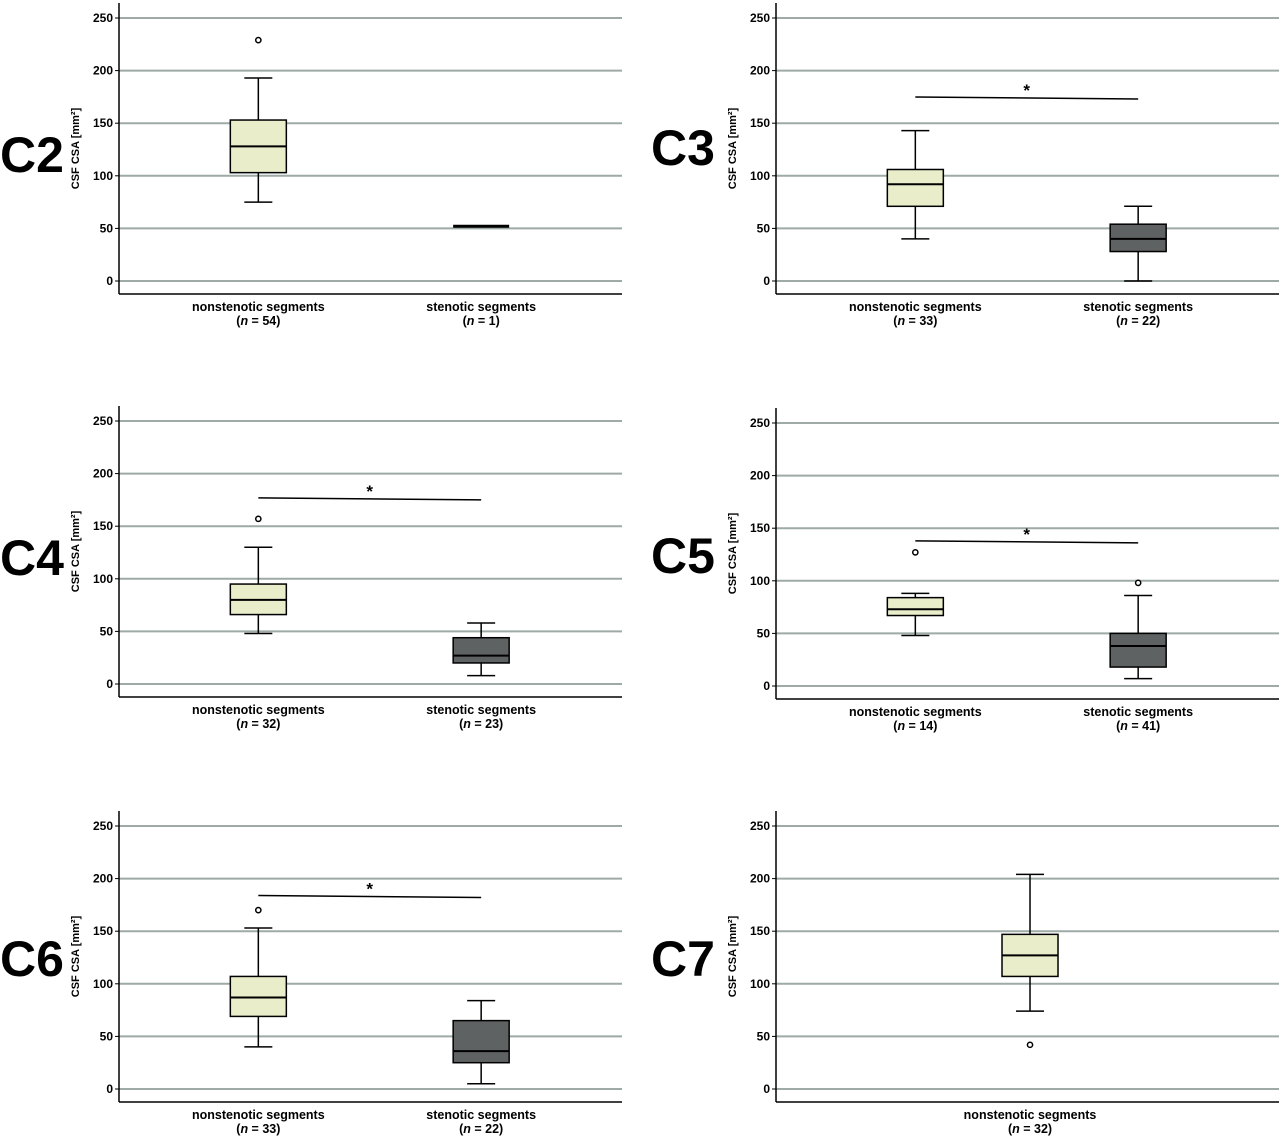 The image size is (1280, 1136). I want to click on x-category-n-label: (n = 41), so click(1138, 726).